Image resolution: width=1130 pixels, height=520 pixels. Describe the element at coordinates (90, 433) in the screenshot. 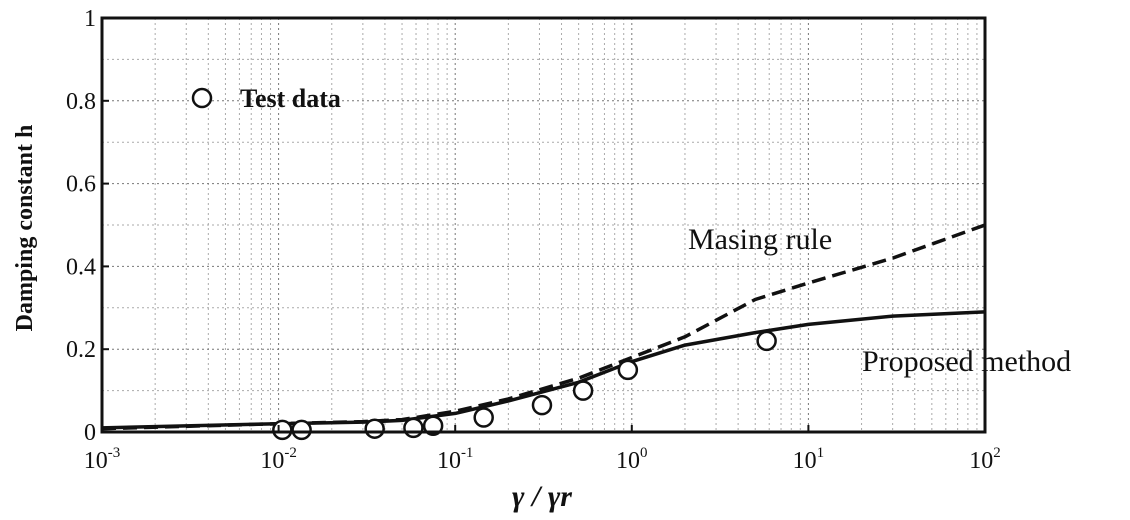

I see `y-tick-label: 0` at that location.